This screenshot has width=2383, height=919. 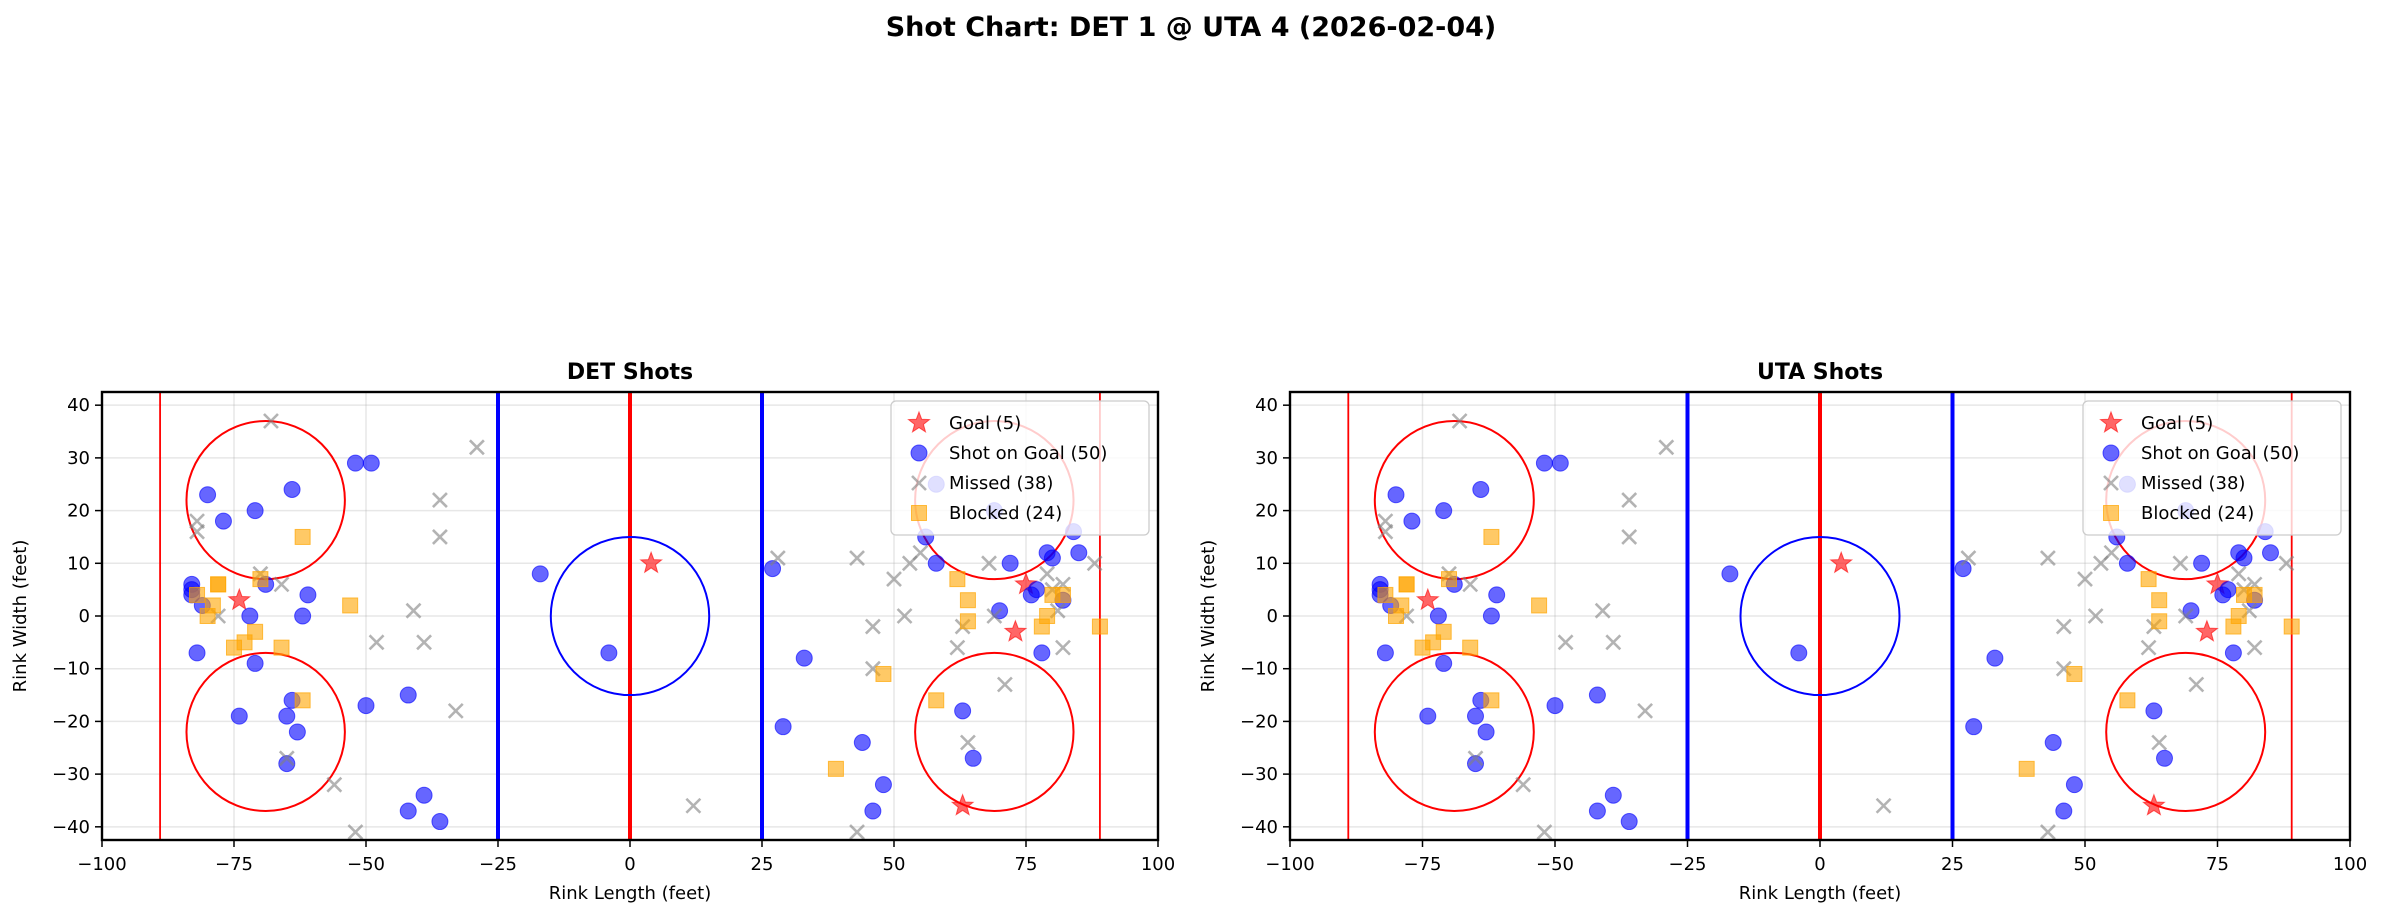 I want to click on y-tick-label: −10, so click(x=71, y=669).